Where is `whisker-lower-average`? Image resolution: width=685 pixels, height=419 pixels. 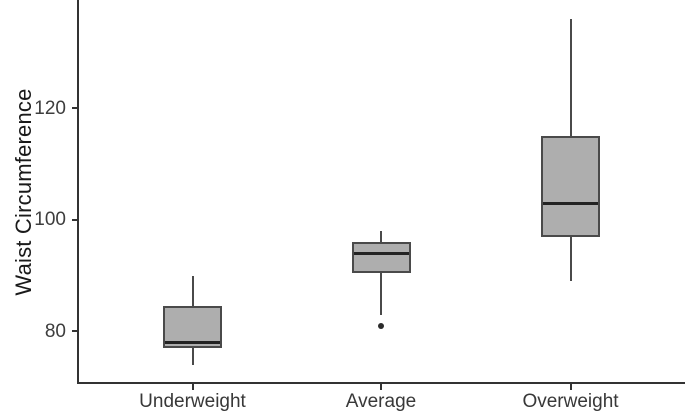
whisker-lower-average is located at coordinates (381, 293).